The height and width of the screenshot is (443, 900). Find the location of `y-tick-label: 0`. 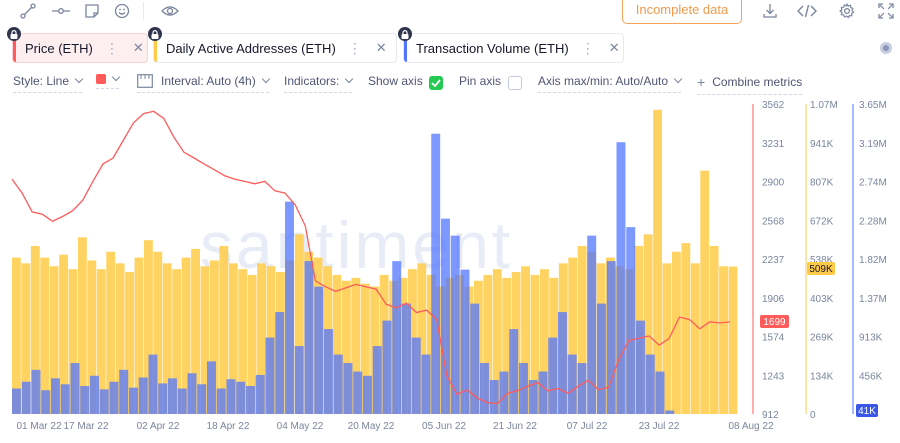

y-tick-label: 0 is located at coordinates (813, 415).